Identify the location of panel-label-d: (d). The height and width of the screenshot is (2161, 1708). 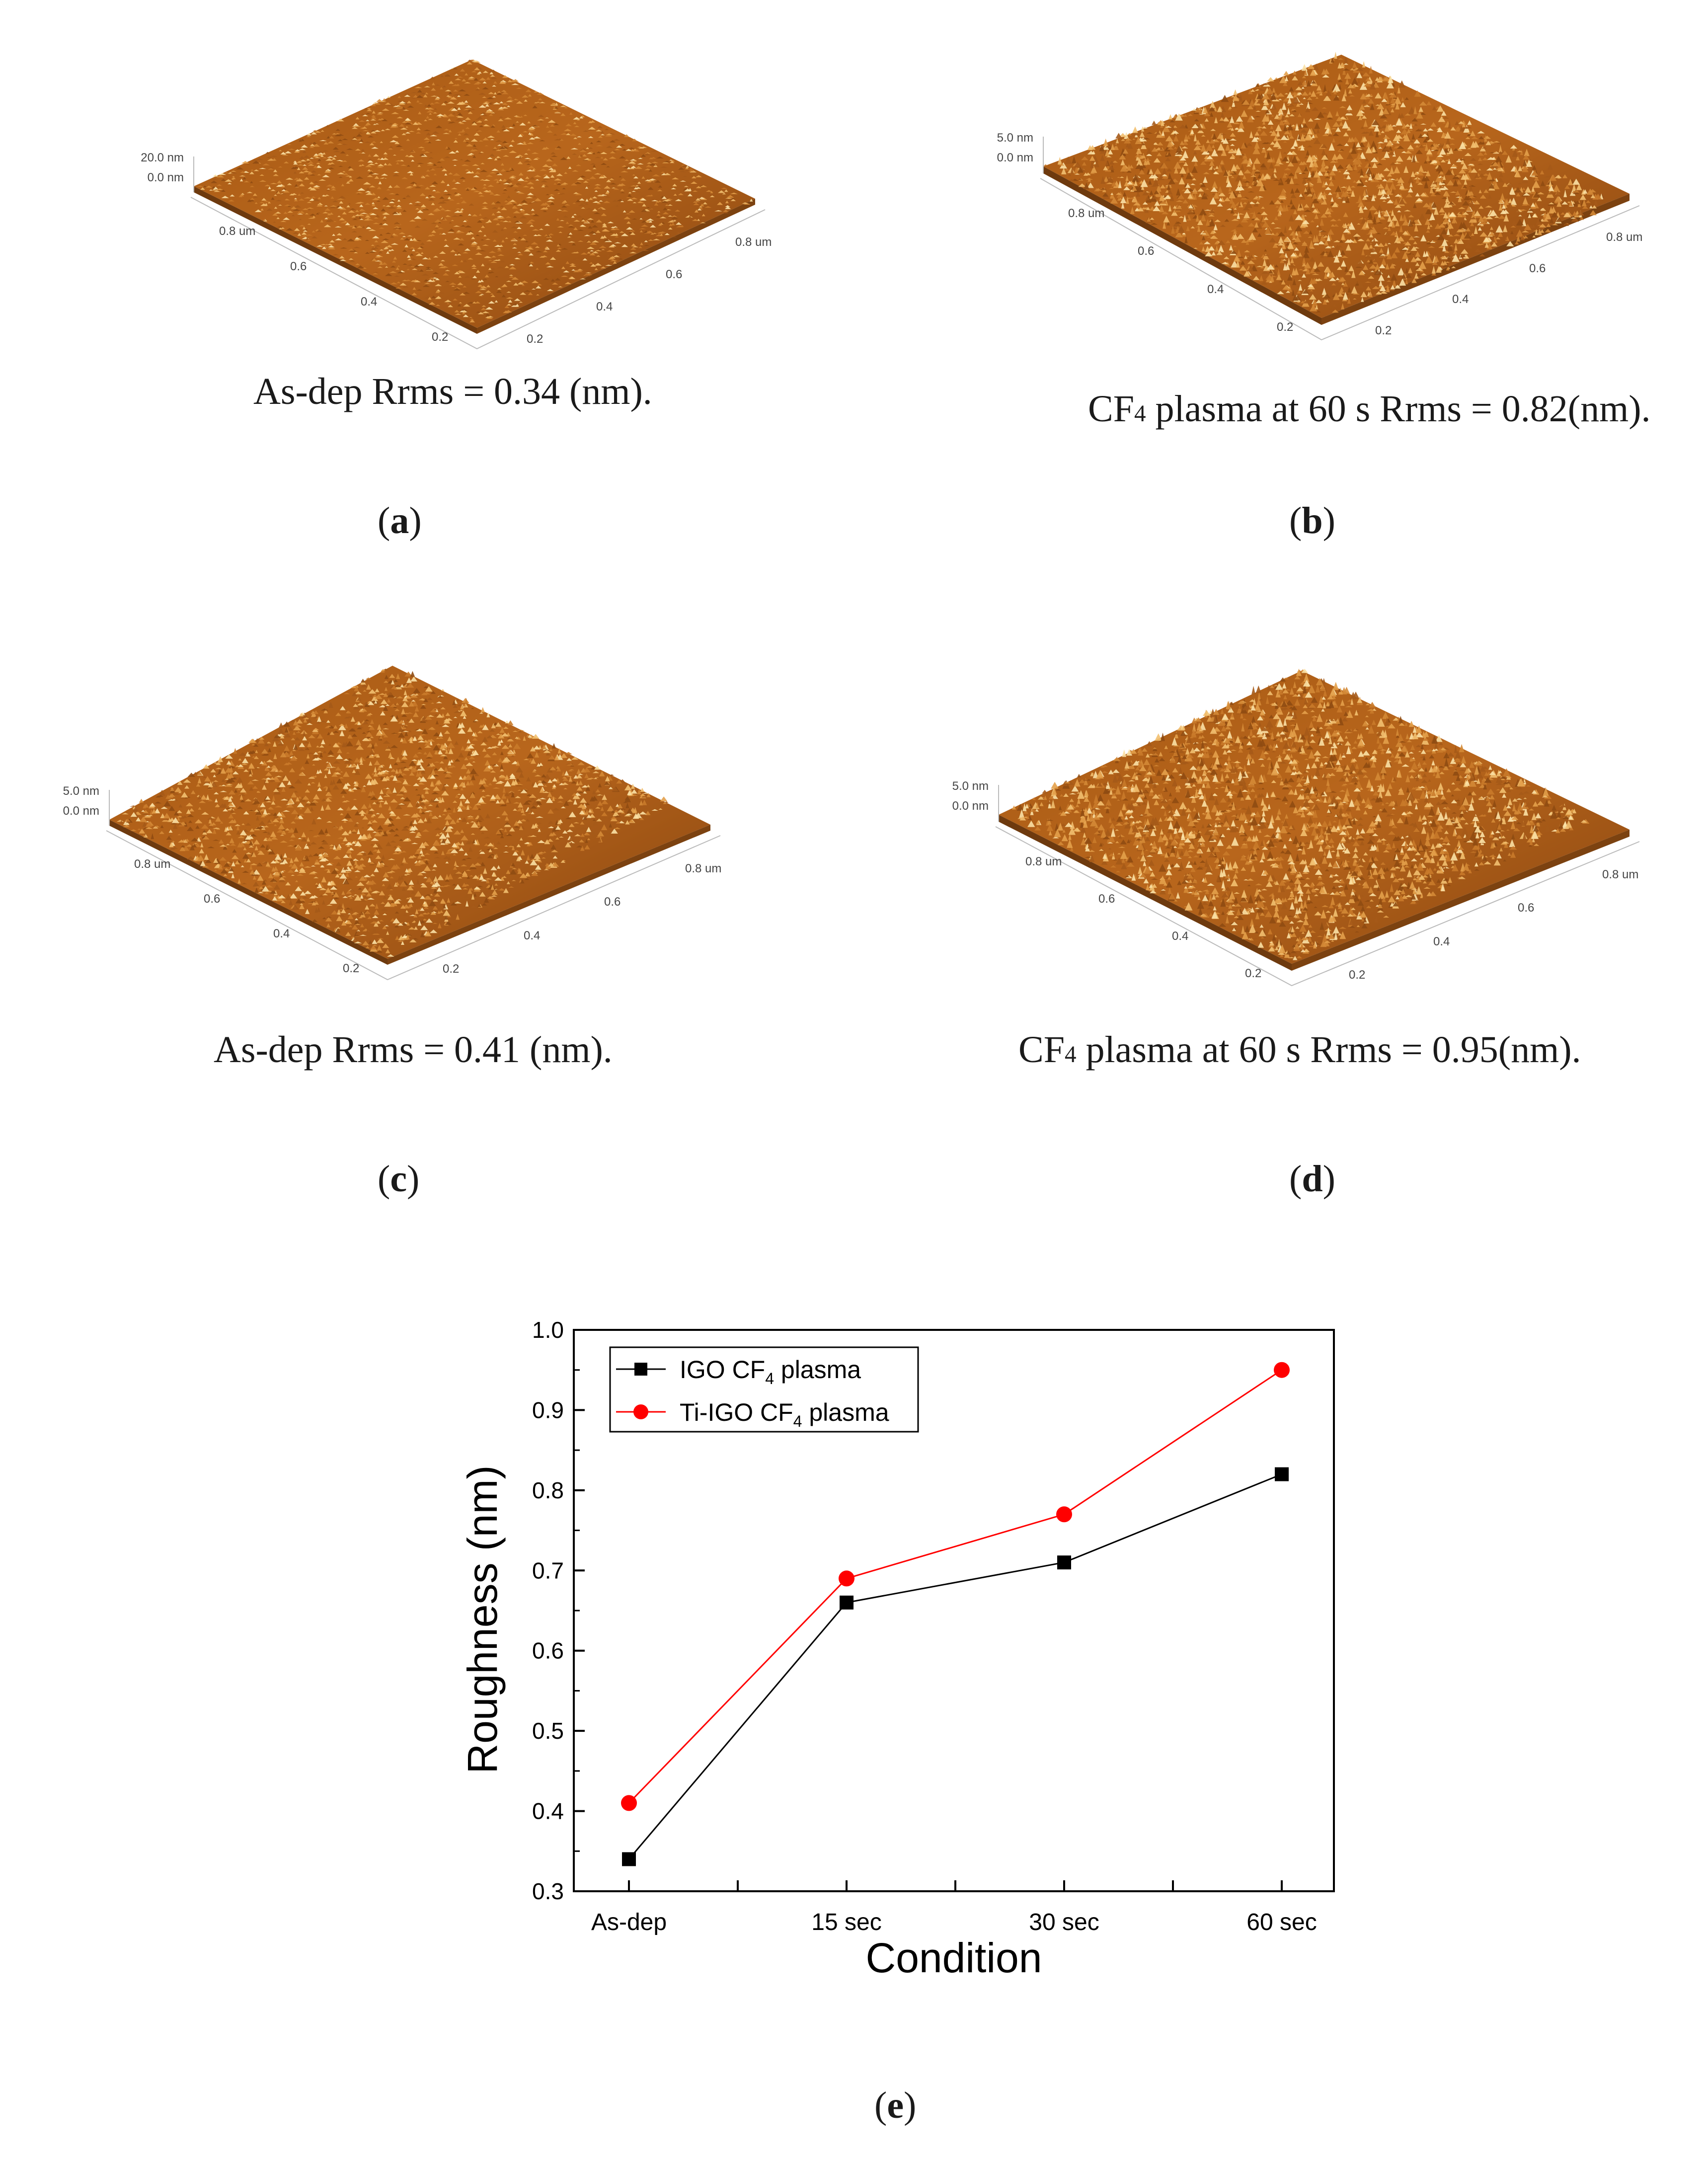
(1312, 1179).